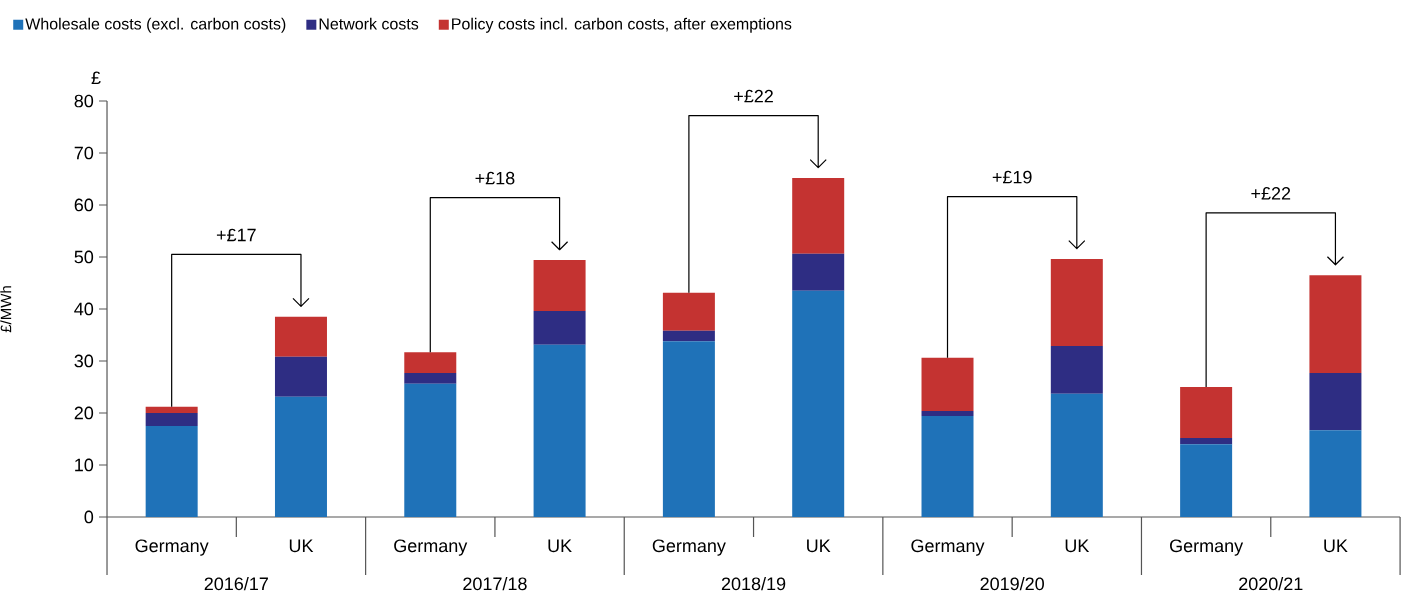 This screenshot has width=1410, height=594. Describe the element at coordinates (84, 153) in the screenshot. I see `y-tick-label: 70` at that location.